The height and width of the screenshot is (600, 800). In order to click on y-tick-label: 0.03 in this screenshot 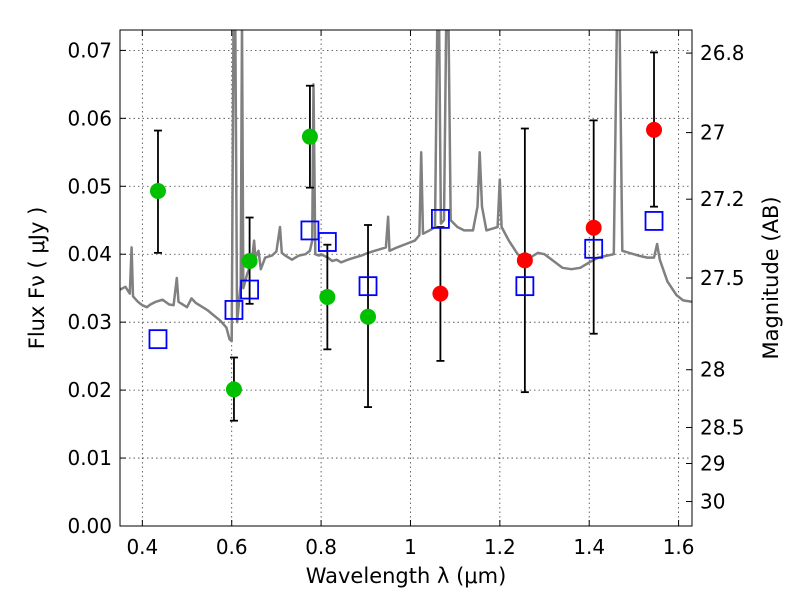, I will do `click(89, 322)`.